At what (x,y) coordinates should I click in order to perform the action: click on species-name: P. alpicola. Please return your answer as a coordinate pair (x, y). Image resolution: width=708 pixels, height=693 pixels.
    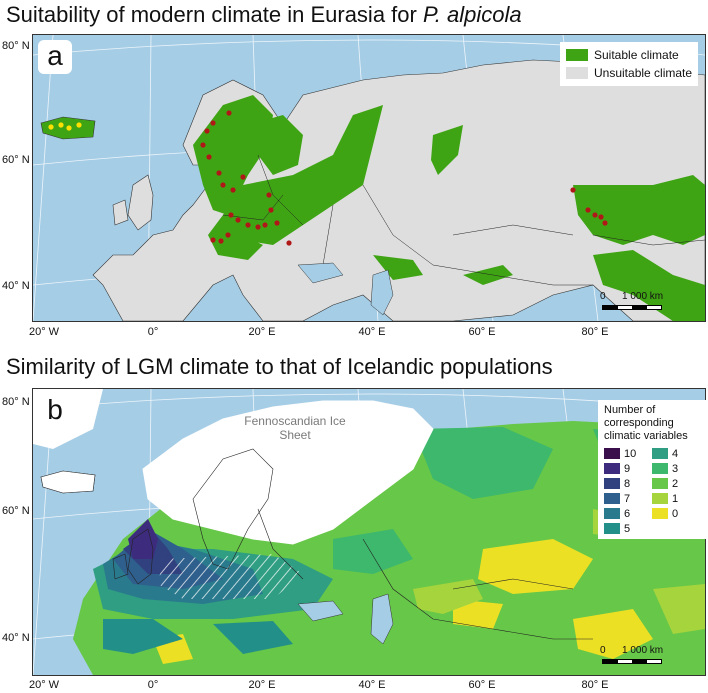
    Looking at the image, I should click on (472, 14).